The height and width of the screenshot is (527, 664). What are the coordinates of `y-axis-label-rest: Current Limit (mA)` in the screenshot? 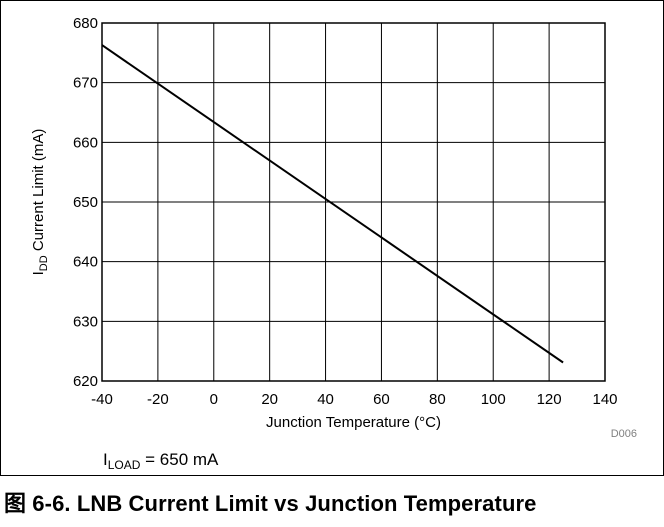 It's located at (38, 192).